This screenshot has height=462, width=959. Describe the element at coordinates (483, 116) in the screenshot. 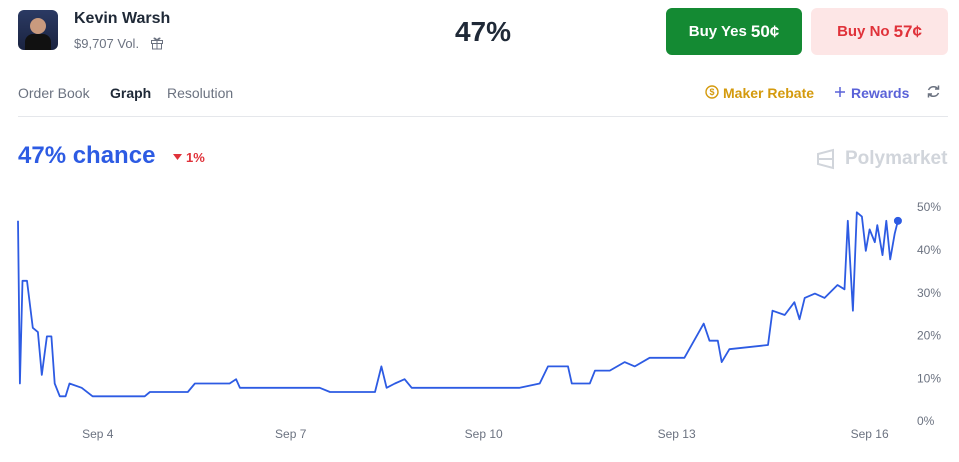

I see `divider` at that location.